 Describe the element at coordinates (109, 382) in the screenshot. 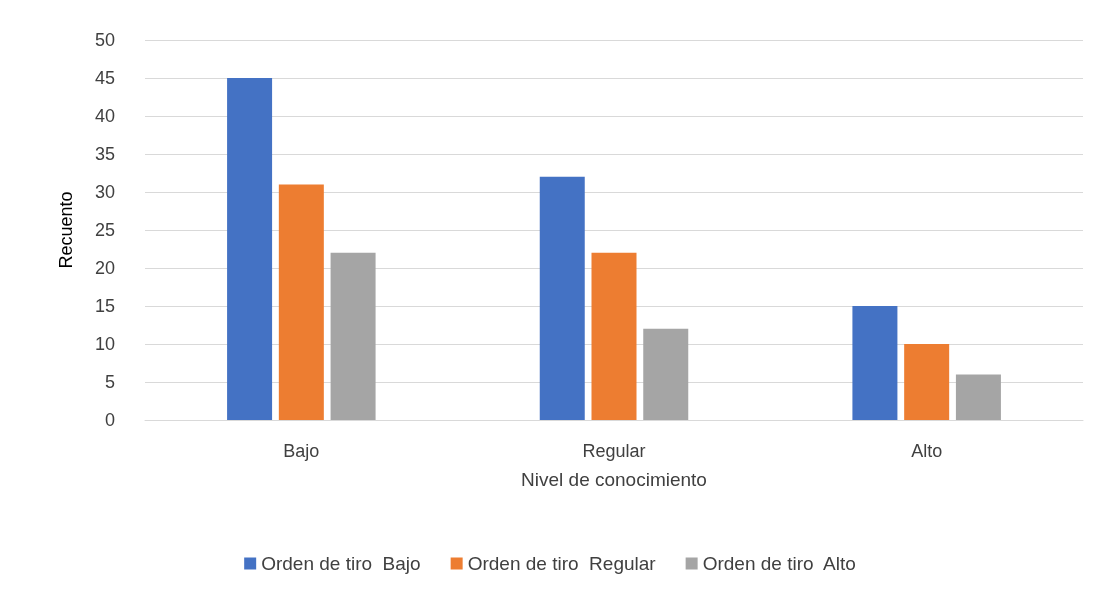

I see `y-tick-label: 5` at that location.